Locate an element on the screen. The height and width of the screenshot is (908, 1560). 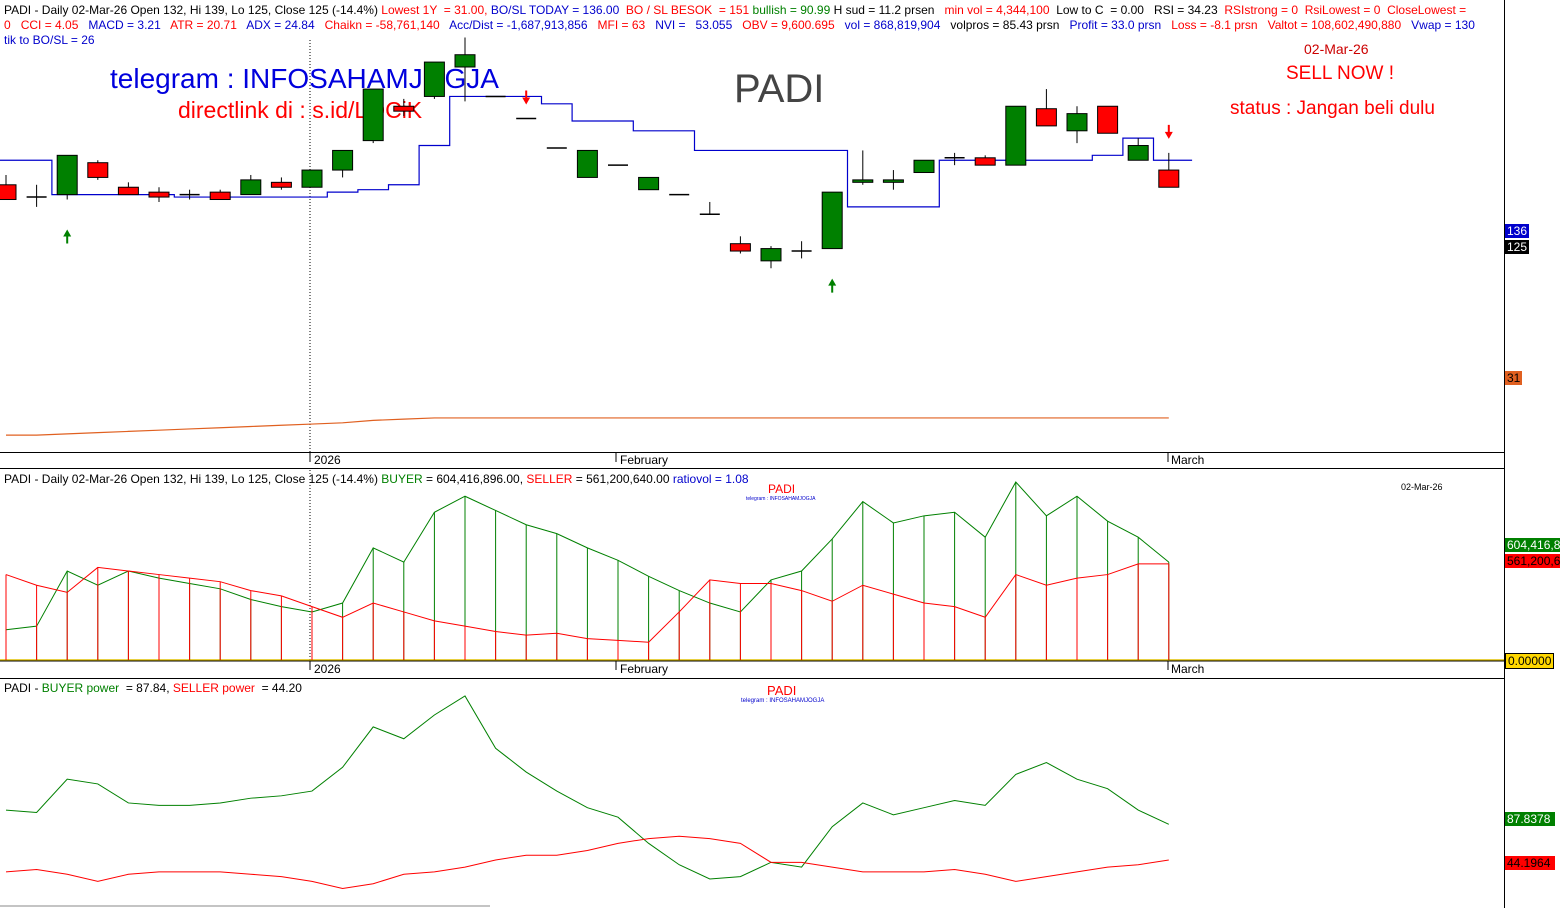
seller-power-tag: 44.1964 is located at coordinates (1530, 863).